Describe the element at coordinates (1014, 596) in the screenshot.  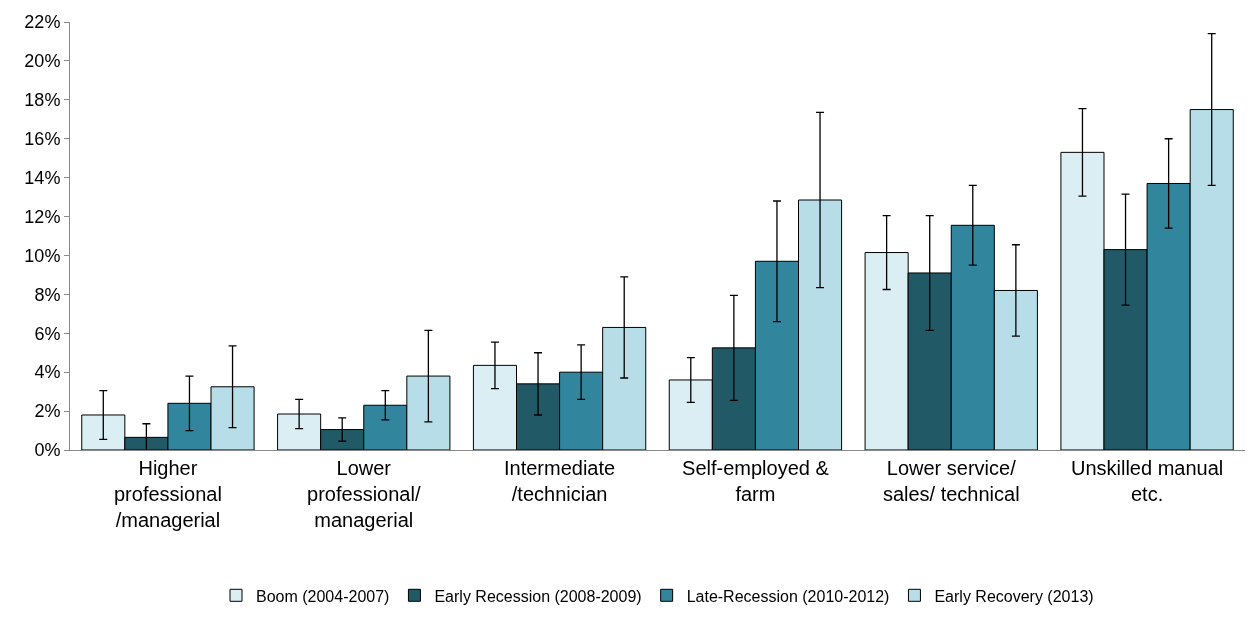
I see `legend-label: Early Recovery (2013)` at that location.